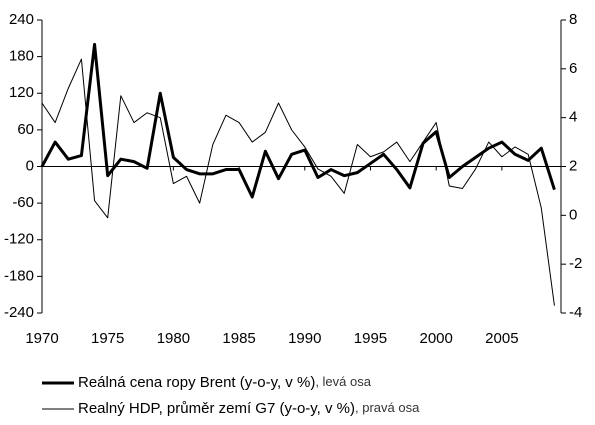 This screenshot has width=595, height=425. Describe the element at coordinates (573, 19) in the screenshot. I see `y2-tick-label: 8` at that location.